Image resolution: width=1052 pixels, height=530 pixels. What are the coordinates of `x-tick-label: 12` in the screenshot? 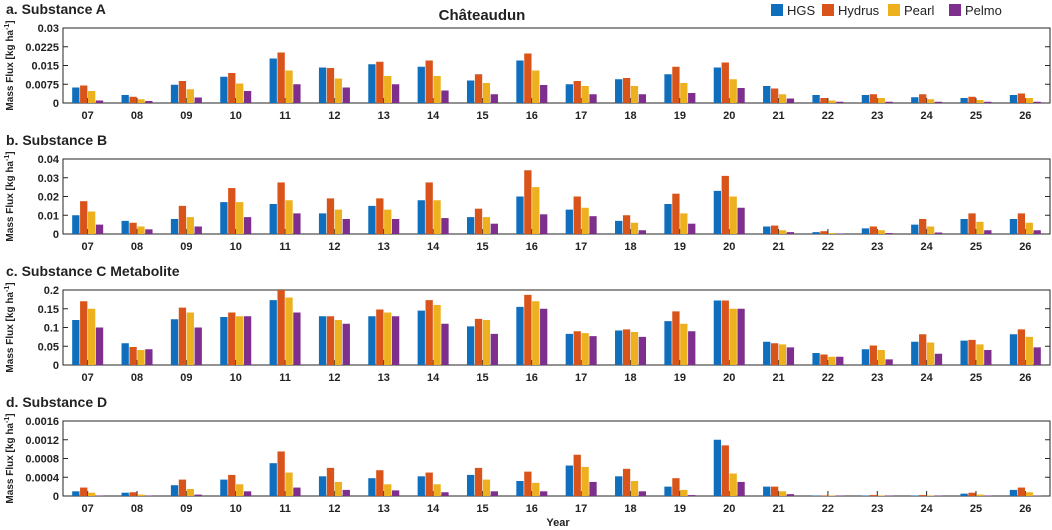 It's located at (334, 509).